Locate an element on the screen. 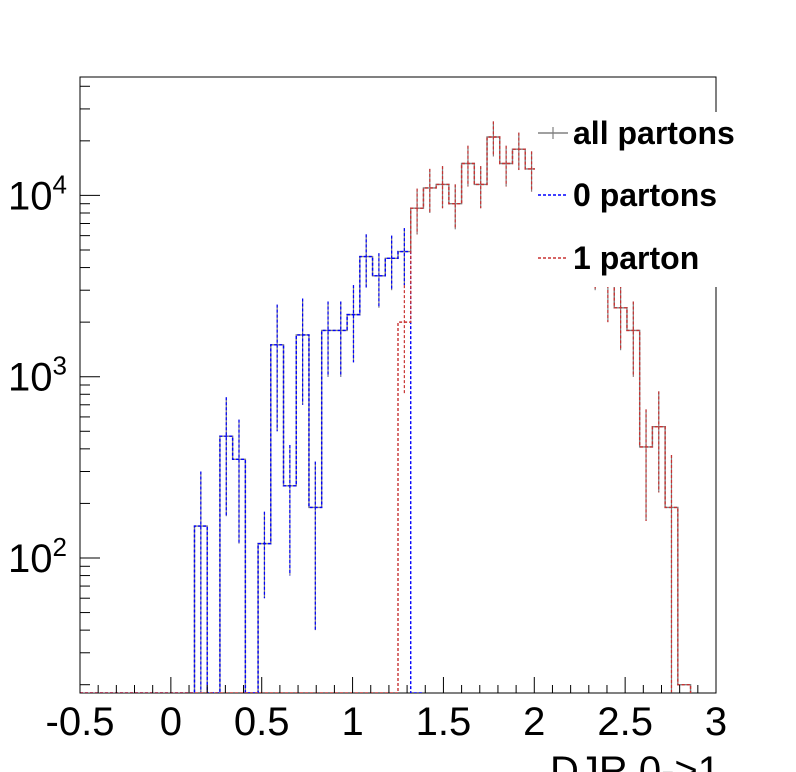  x-tick-label: 1 is located at coordinates (352, 722).